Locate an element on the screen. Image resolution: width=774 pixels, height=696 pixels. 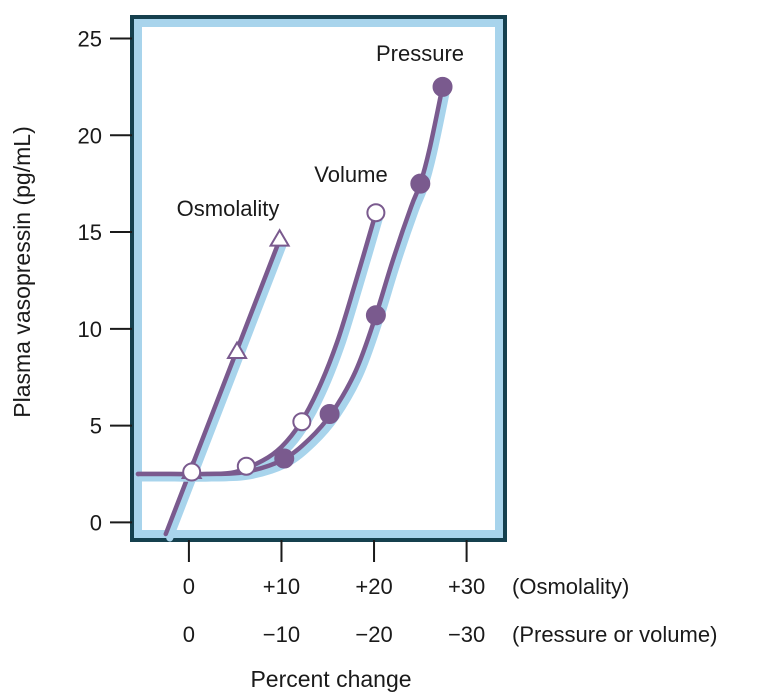
x-axis-title: Percent change is located at coordinates (330, 679).